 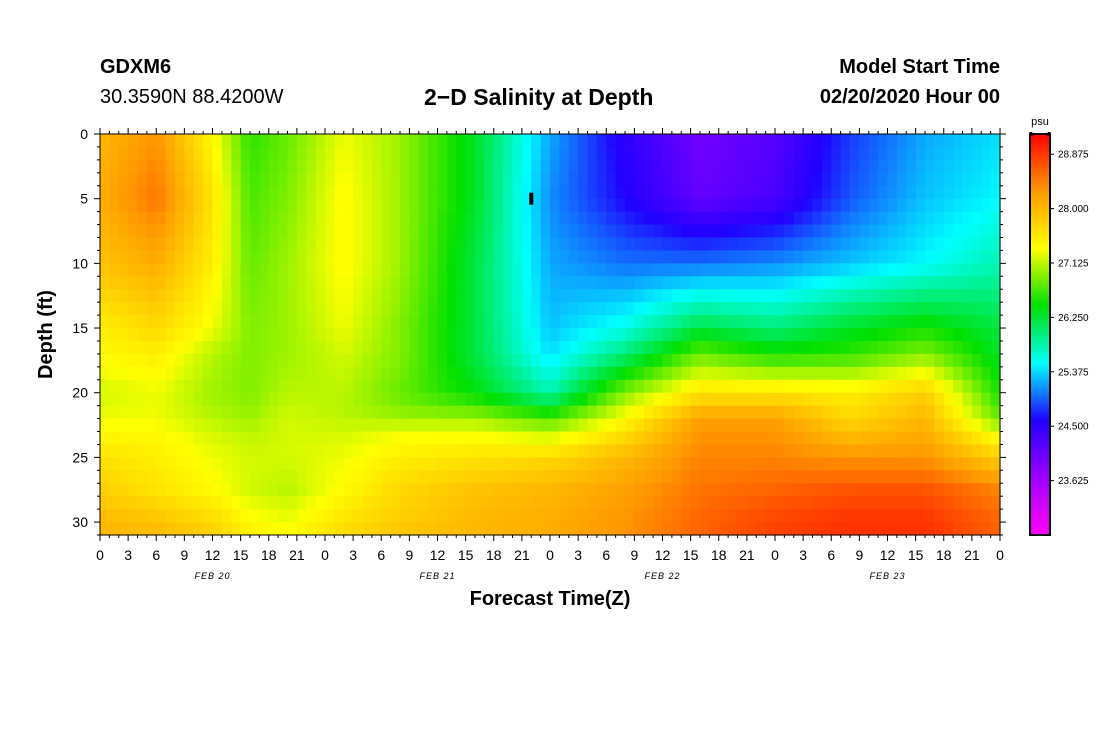 What do you see at coordinates (859, 555) in the screenshot?
I see `x-tick-label: 9` at bounding box center [859, 555].